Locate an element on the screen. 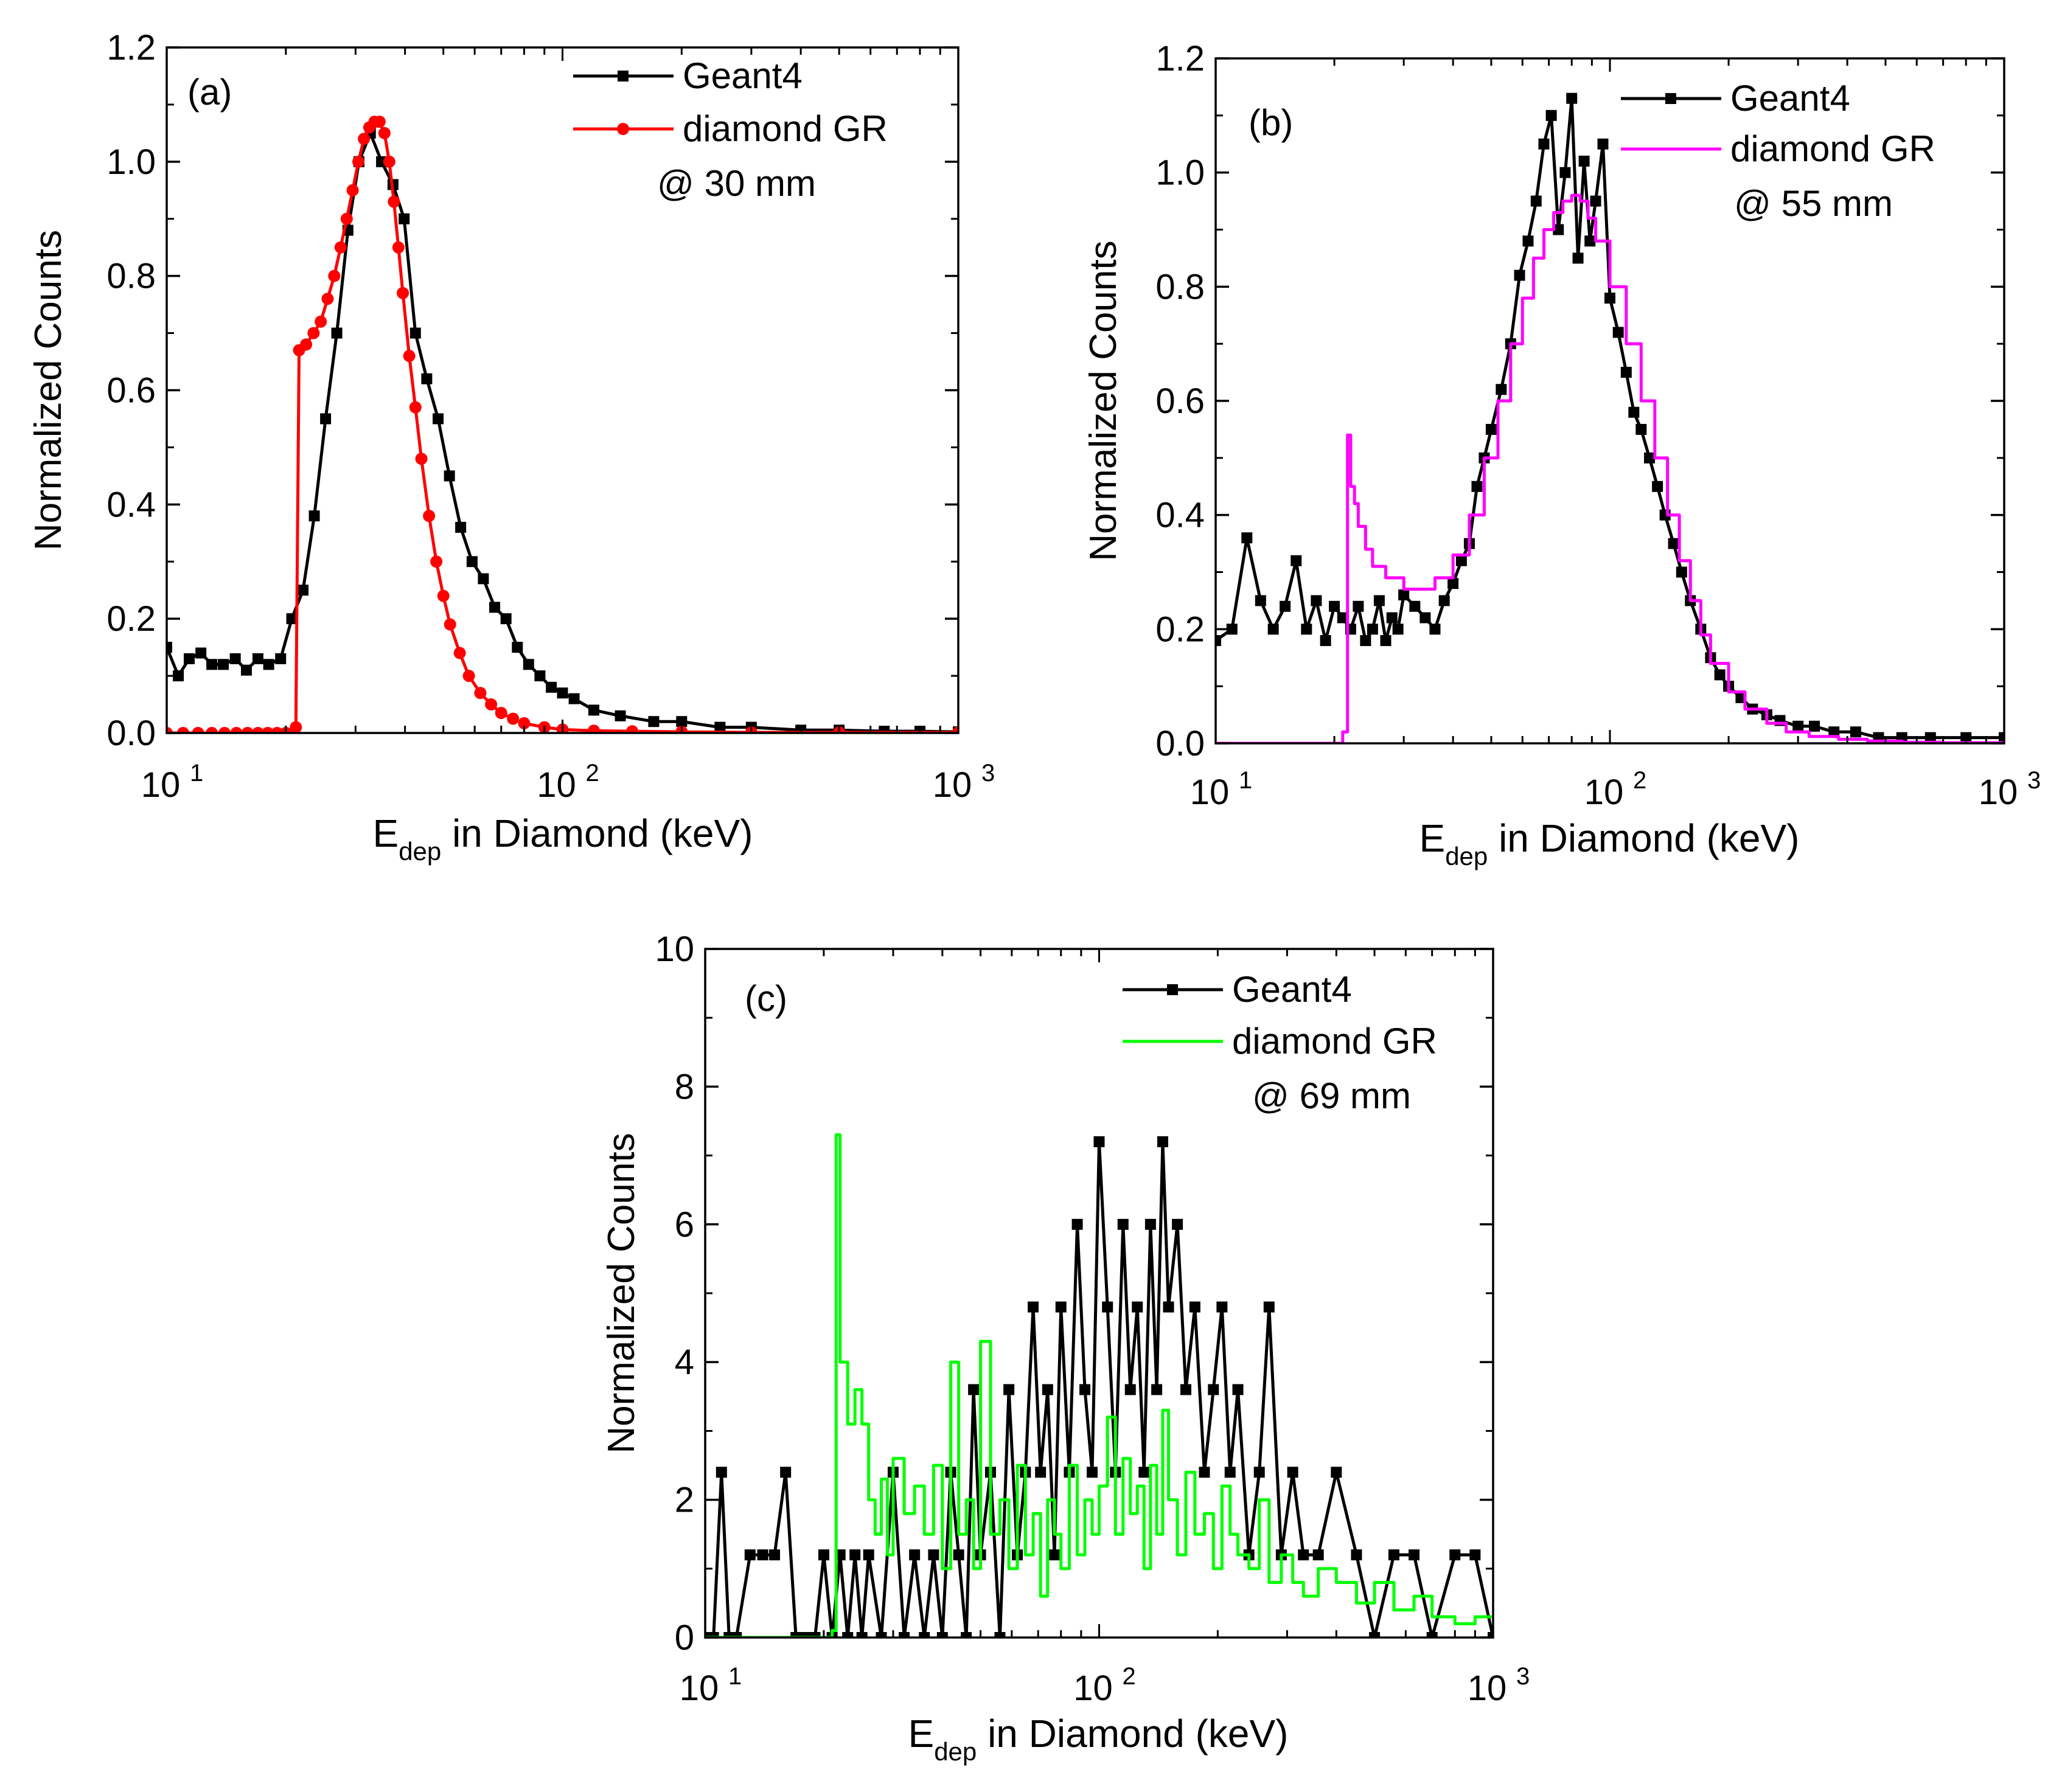 The height and width of the screenshot is (1792, 2048). x-tick-exponent: 3 is located at coordinates (988, 773).